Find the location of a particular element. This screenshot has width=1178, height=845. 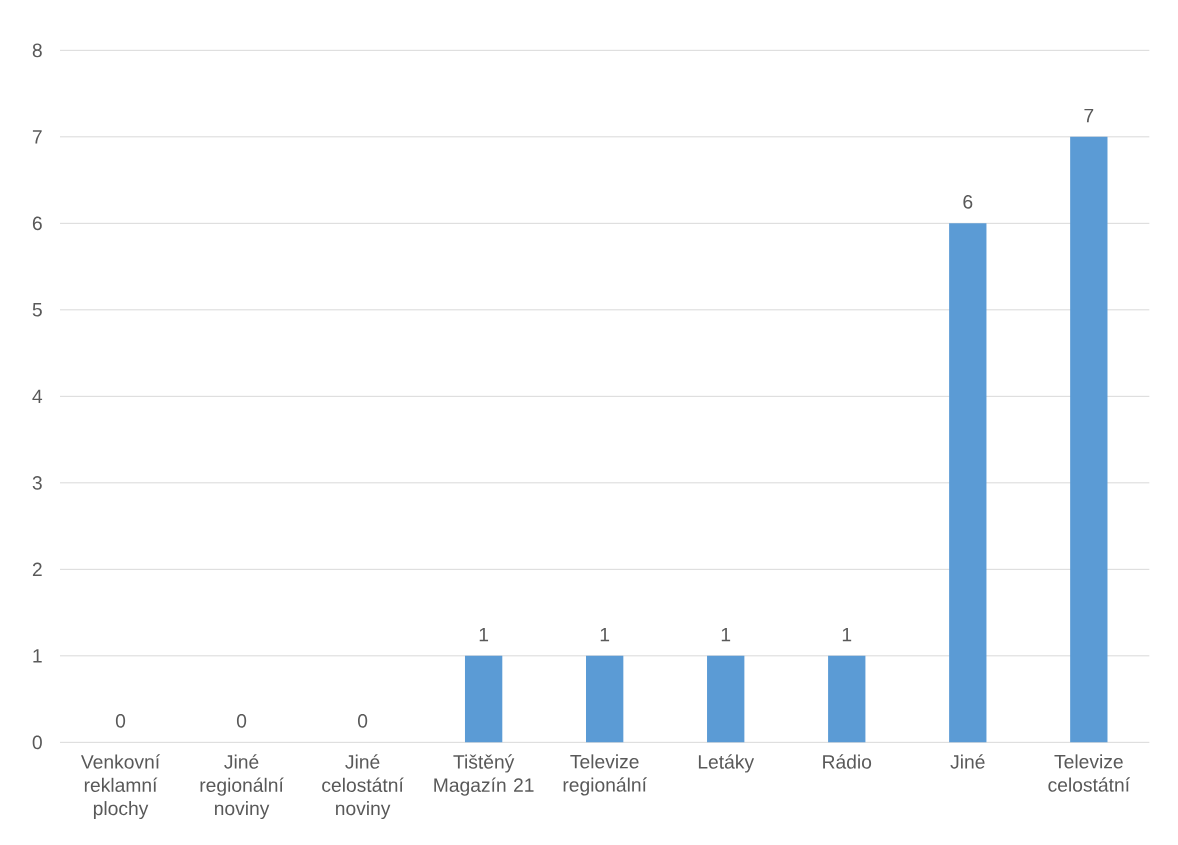

y-tick-label: 7 is located at coordinates (37, 137).